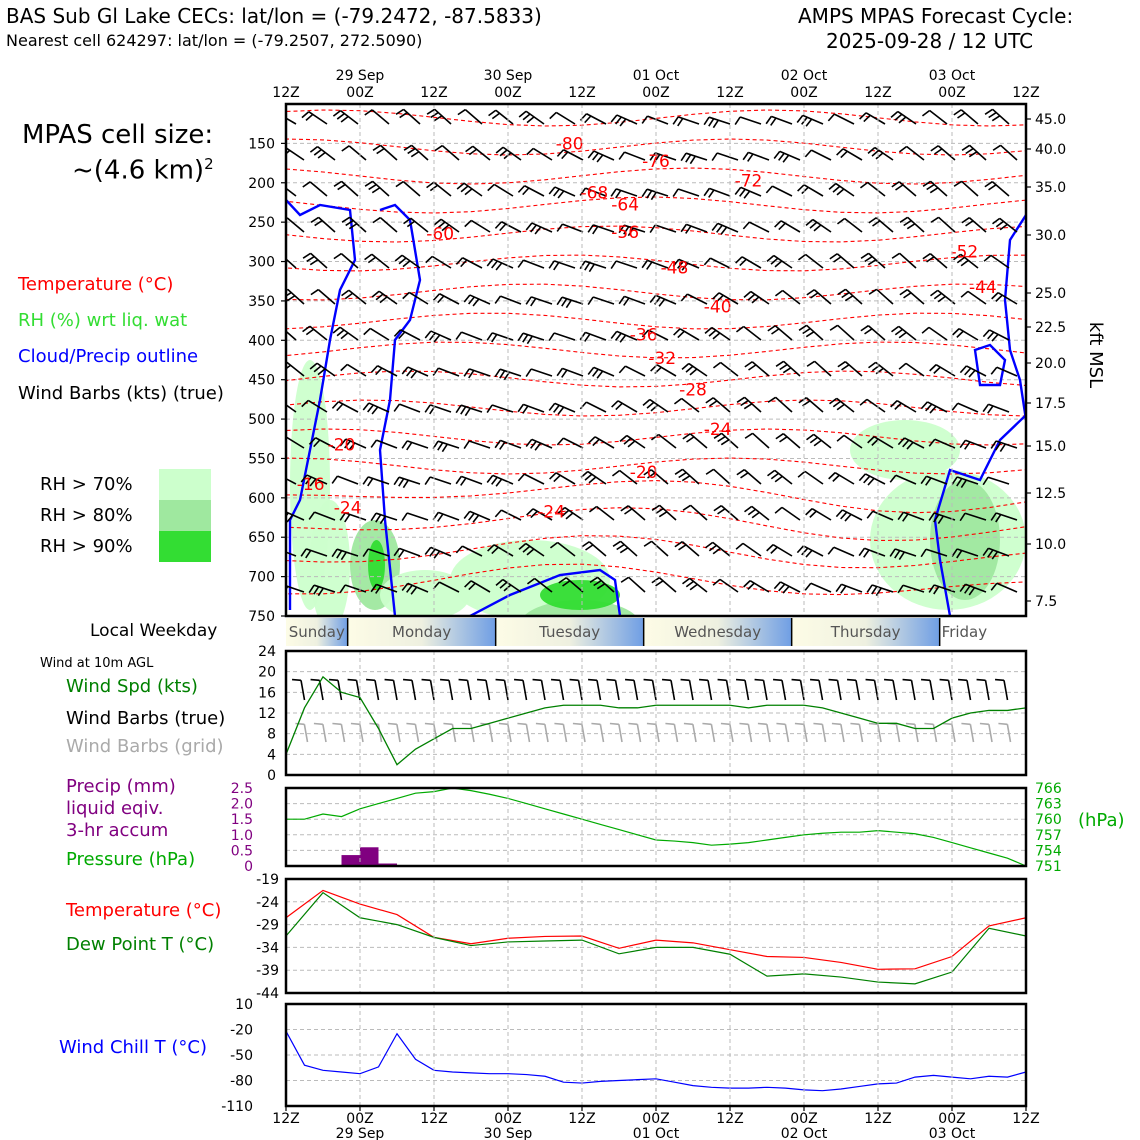 This screenshot has height=1140, width=1140. Describe the element at coordinates (1050, 294) in the screenshot. I see `height-tick-label: 25.0` at that location.